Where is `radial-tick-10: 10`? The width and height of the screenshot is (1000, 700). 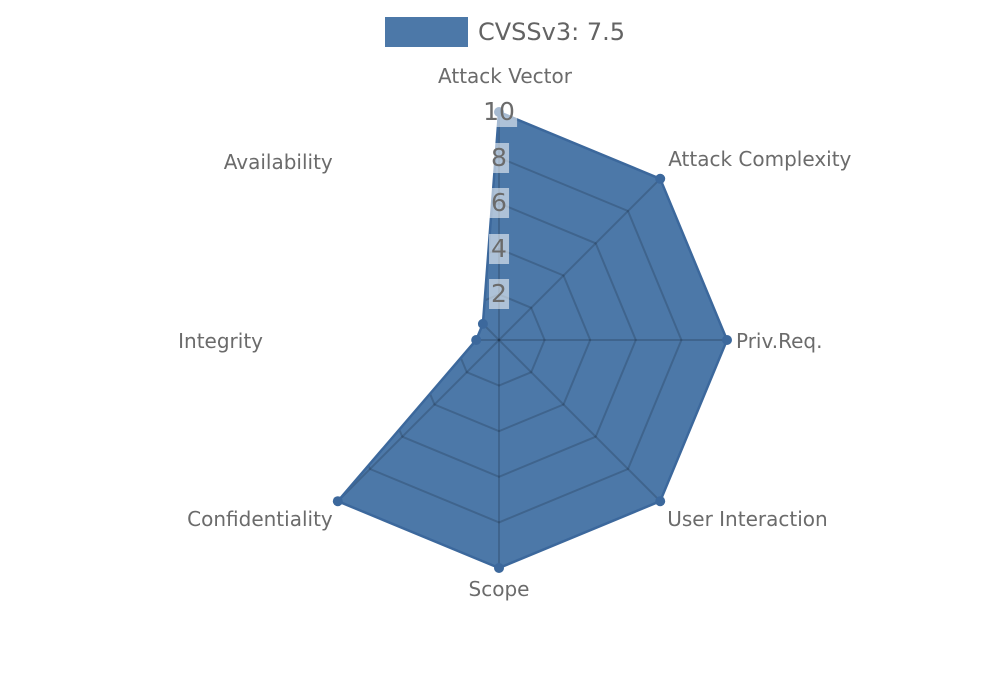
radial-tick-10: 10 is located at coordinates (499, 112).